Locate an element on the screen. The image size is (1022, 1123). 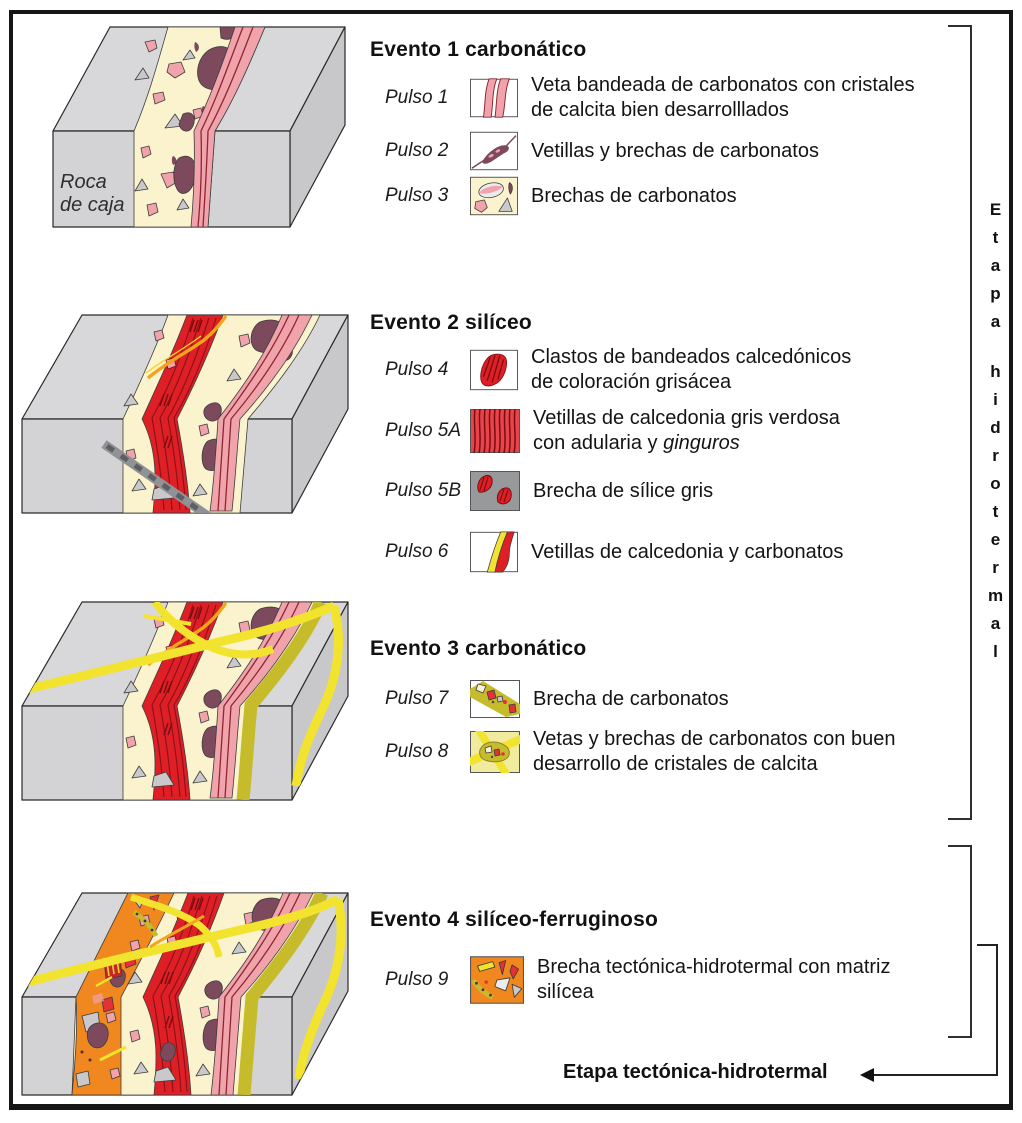
pulso-2-row: Pulso 2 Vetillas y brechas de carbonatos is located at coordinates (677, 151).